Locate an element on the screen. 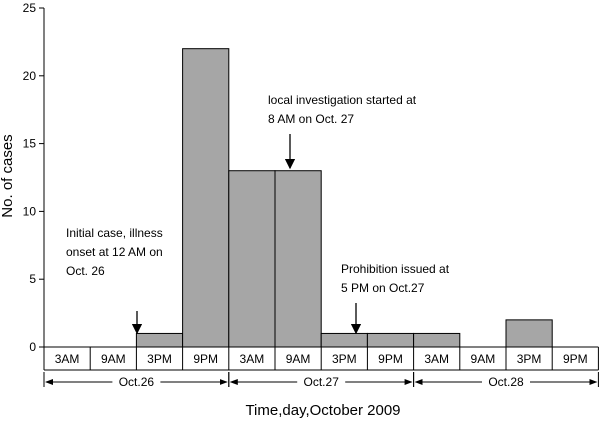  day-label: Oct.27 is located at coordinates (322, 382).